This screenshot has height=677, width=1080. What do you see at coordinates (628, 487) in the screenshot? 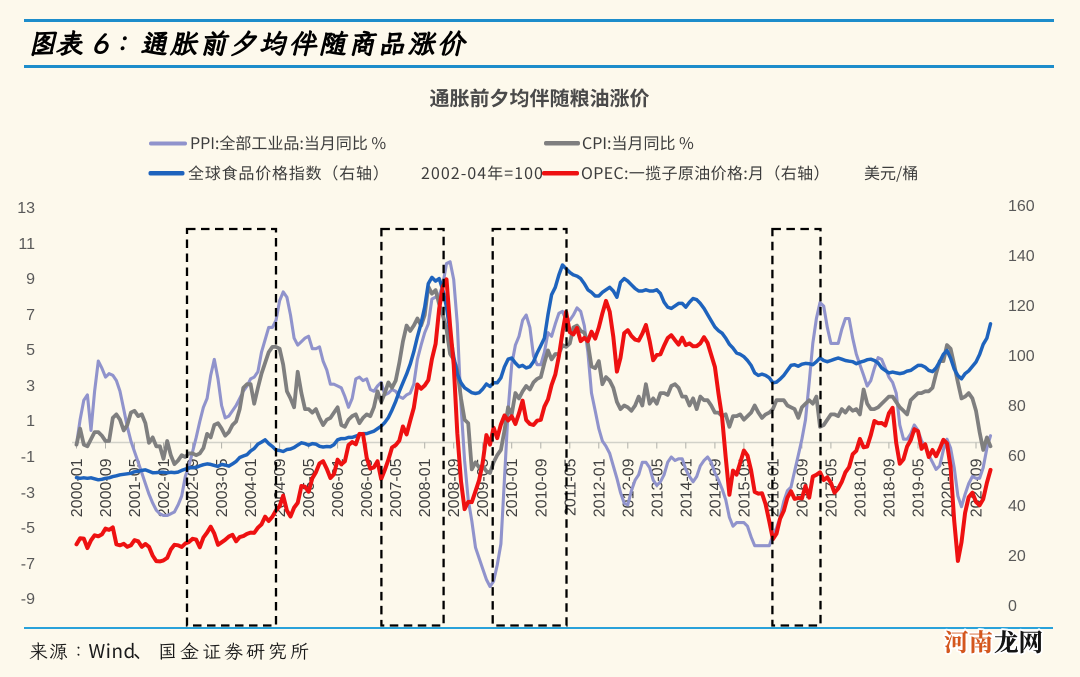
I see `svg-text: 2012-09` at bounding box center [628, 487].